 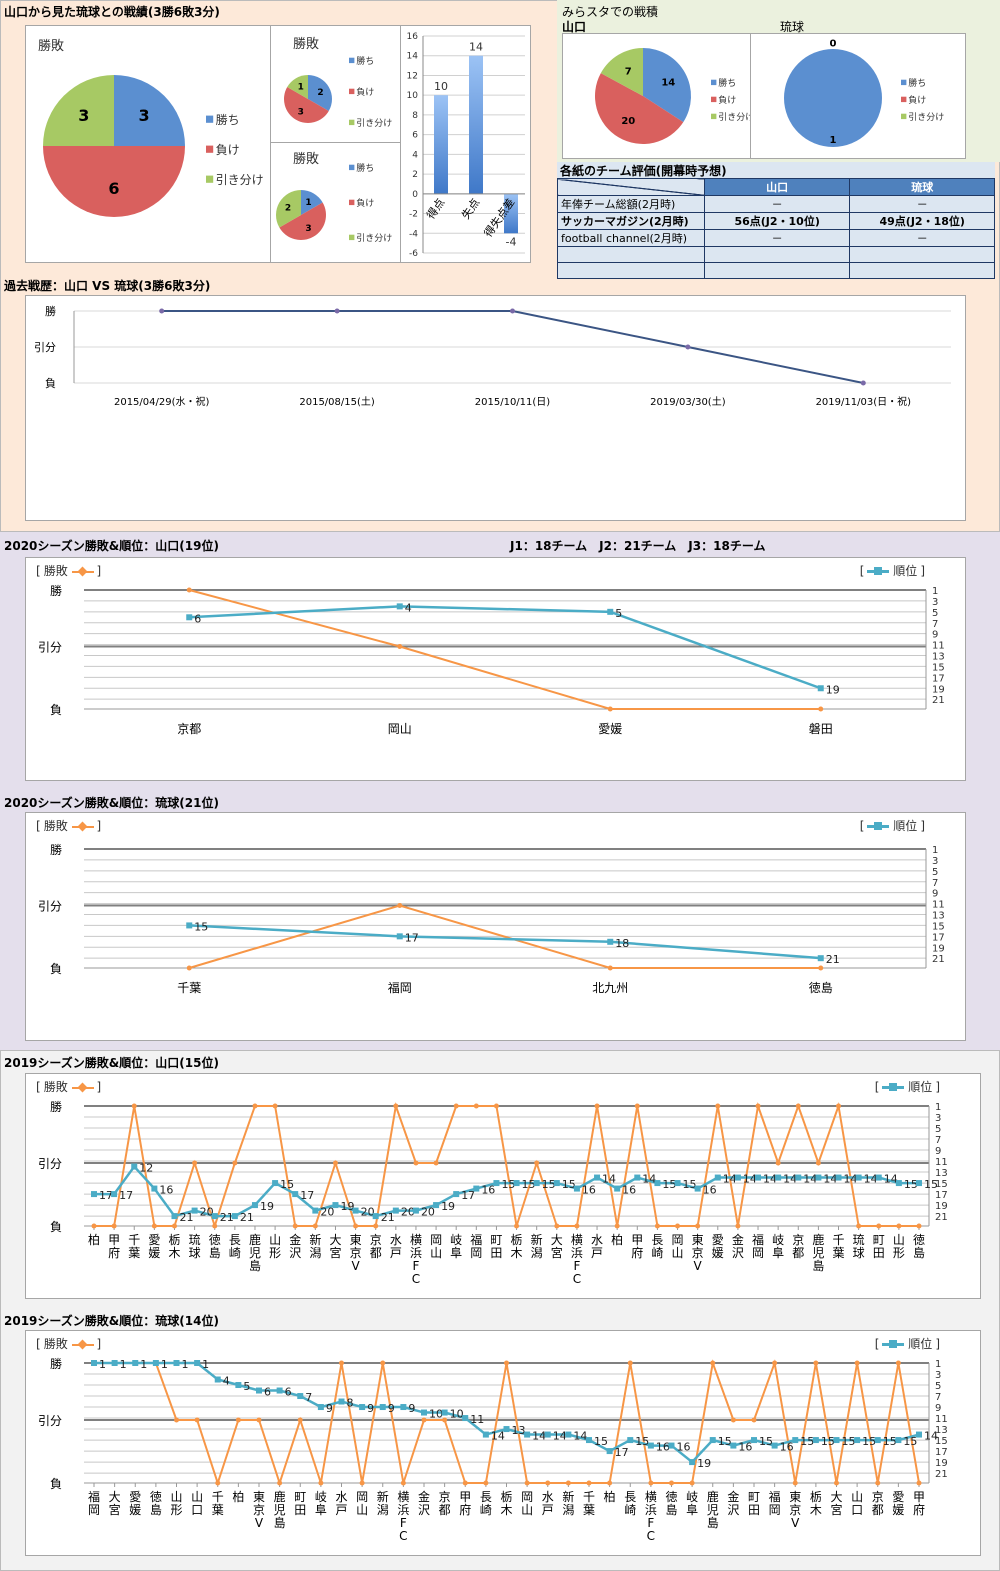 I want to click on y-tick-label: 12, so click(x=412, y=76).